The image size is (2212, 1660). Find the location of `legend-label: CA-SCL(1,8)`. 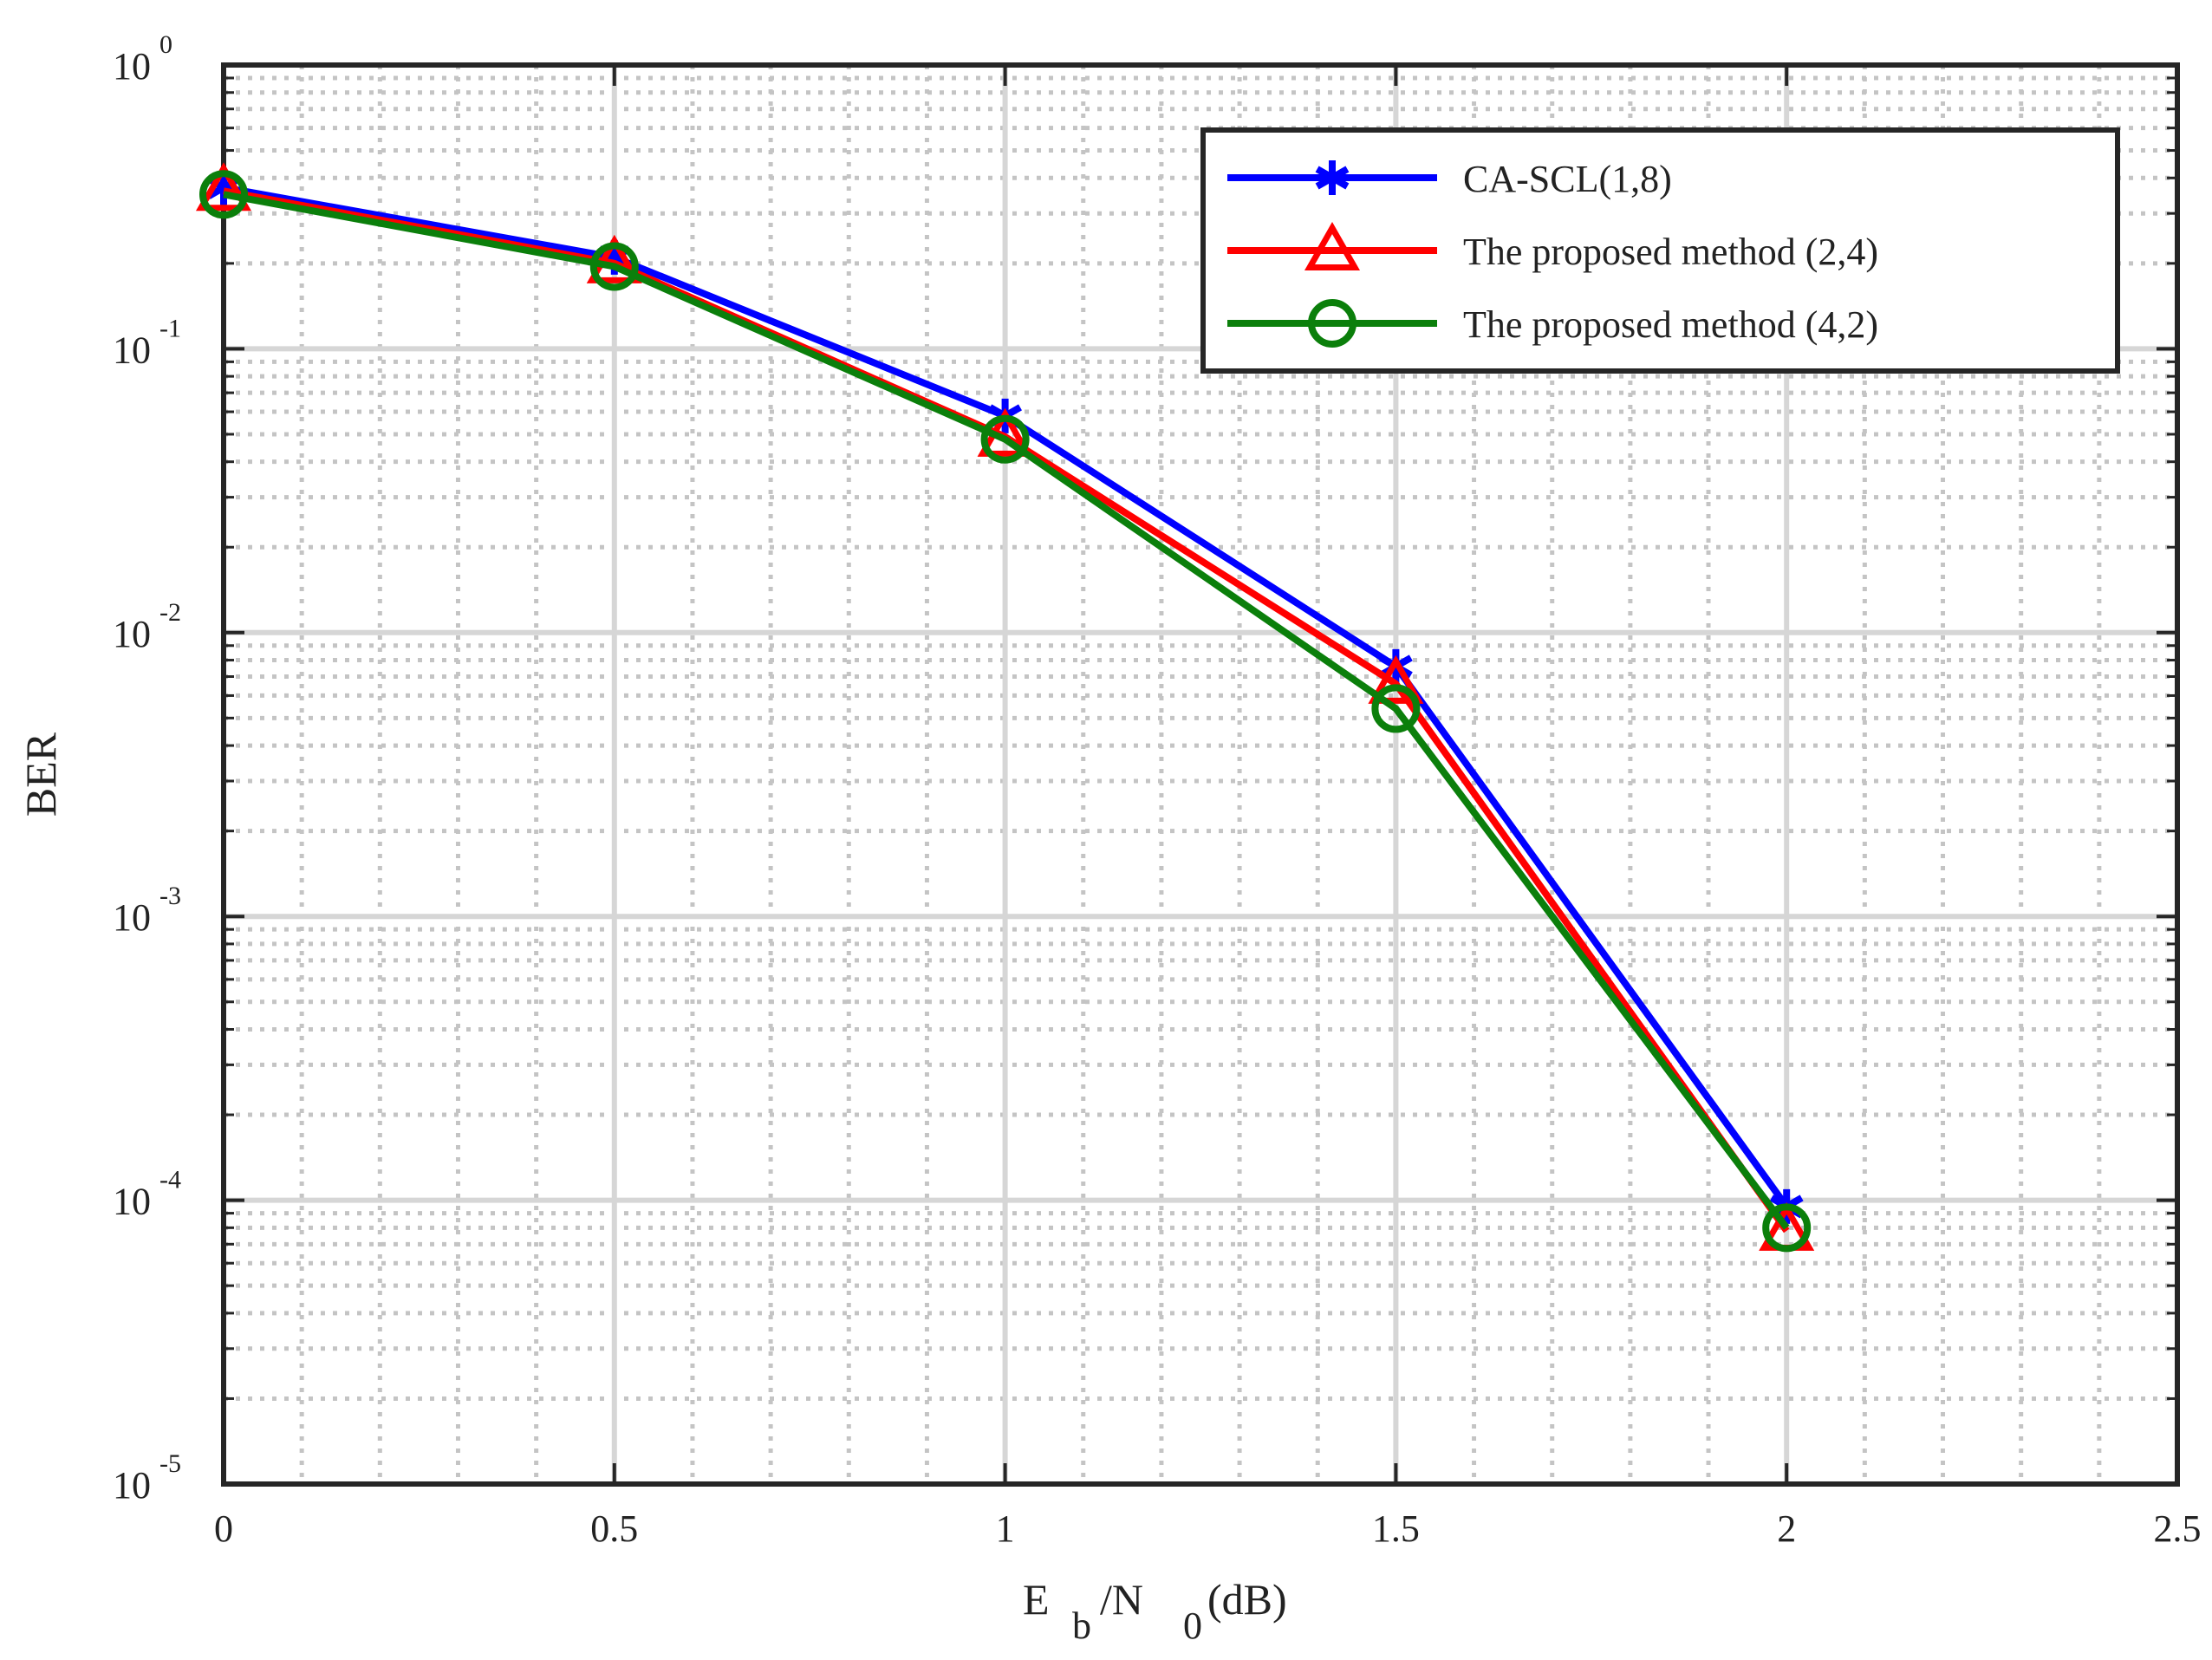

legend-label: CA-SCL(1,8) is located at coordinates (1567, 179).